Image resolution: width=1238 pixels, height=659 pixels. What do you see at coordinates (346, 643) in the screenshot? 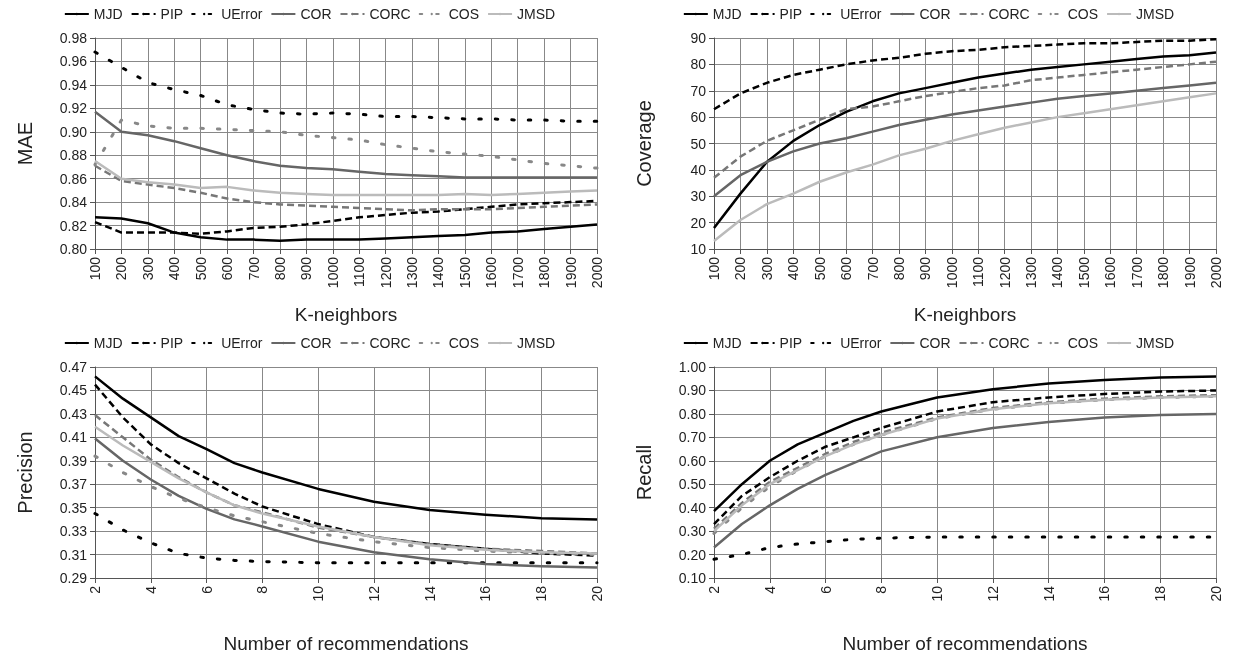
I see `x-axis-title: Number of recommendations` at bounding box center [346, 643].